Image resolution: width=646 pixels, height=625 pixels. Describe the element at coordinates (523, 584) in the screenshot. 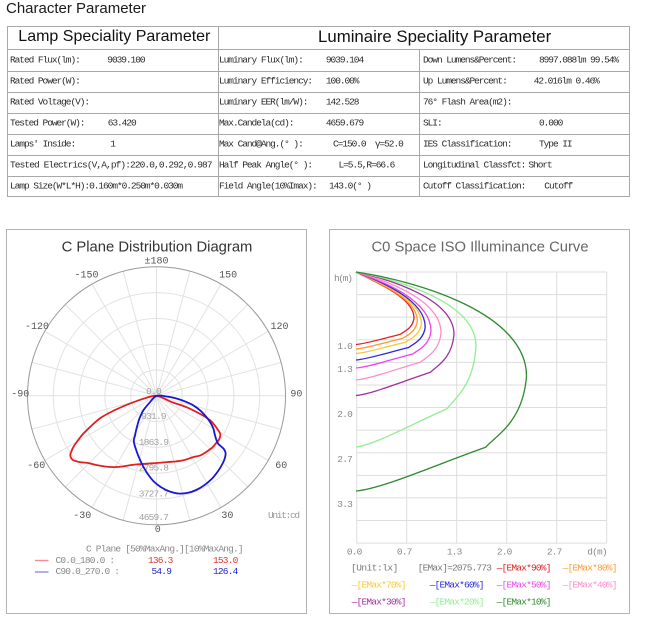

I see `svg-text: —[EMax*50%]` at that location.